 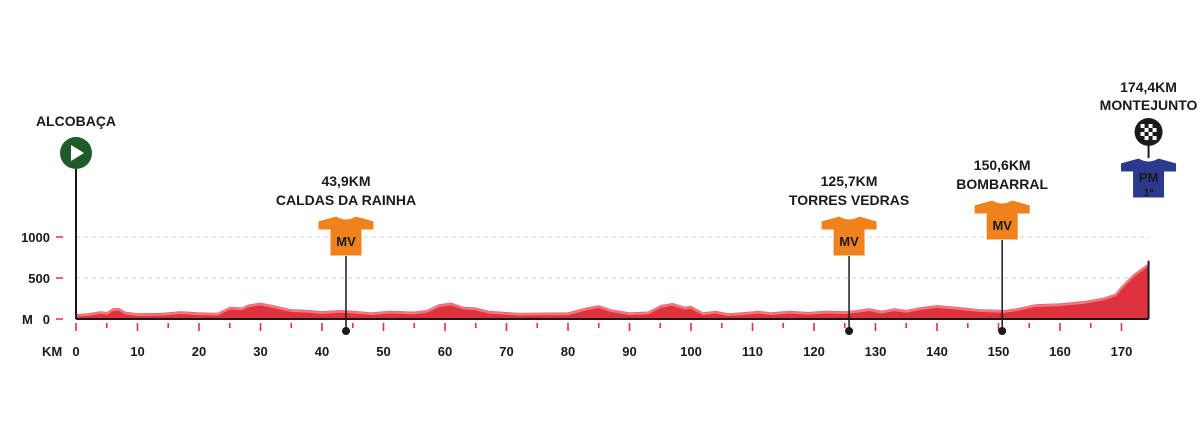 I want to click on x-tick-label: 150, so click(x=999, y=351).